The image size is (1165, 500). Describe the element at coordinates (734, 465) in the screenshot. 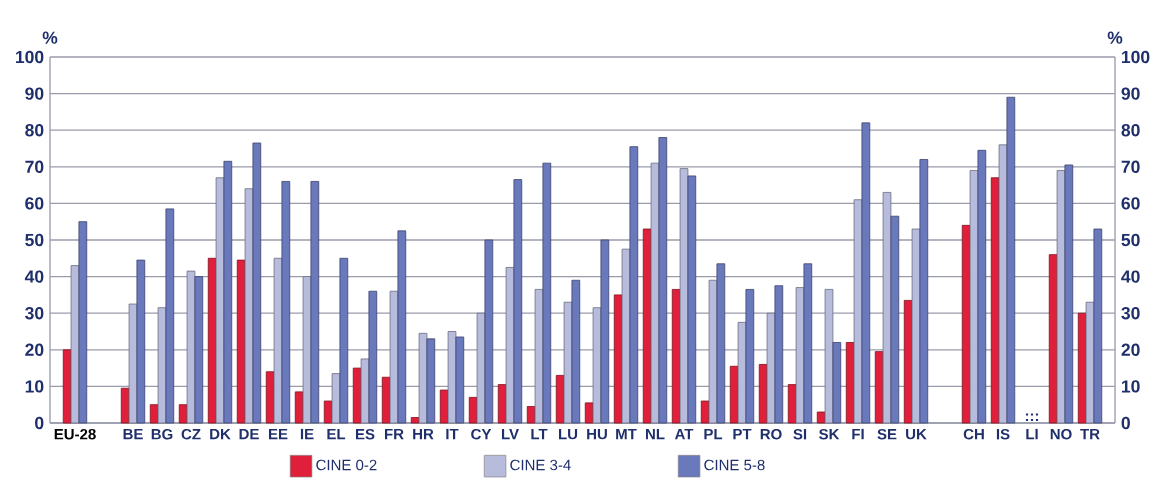

I see `legend-label: CINE 5-8` at that location.